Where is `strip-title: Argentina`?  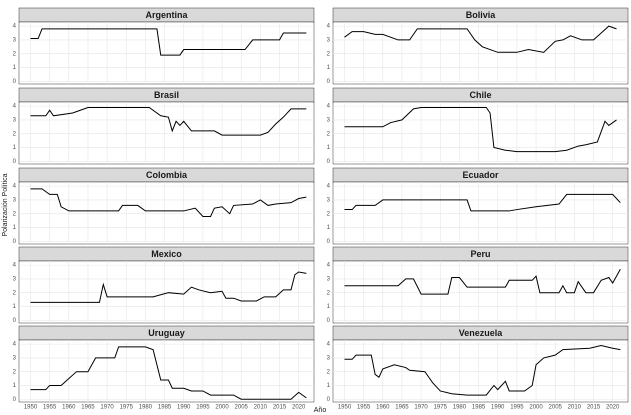
strip-title: Argentina is located at coordinates (166, 15).